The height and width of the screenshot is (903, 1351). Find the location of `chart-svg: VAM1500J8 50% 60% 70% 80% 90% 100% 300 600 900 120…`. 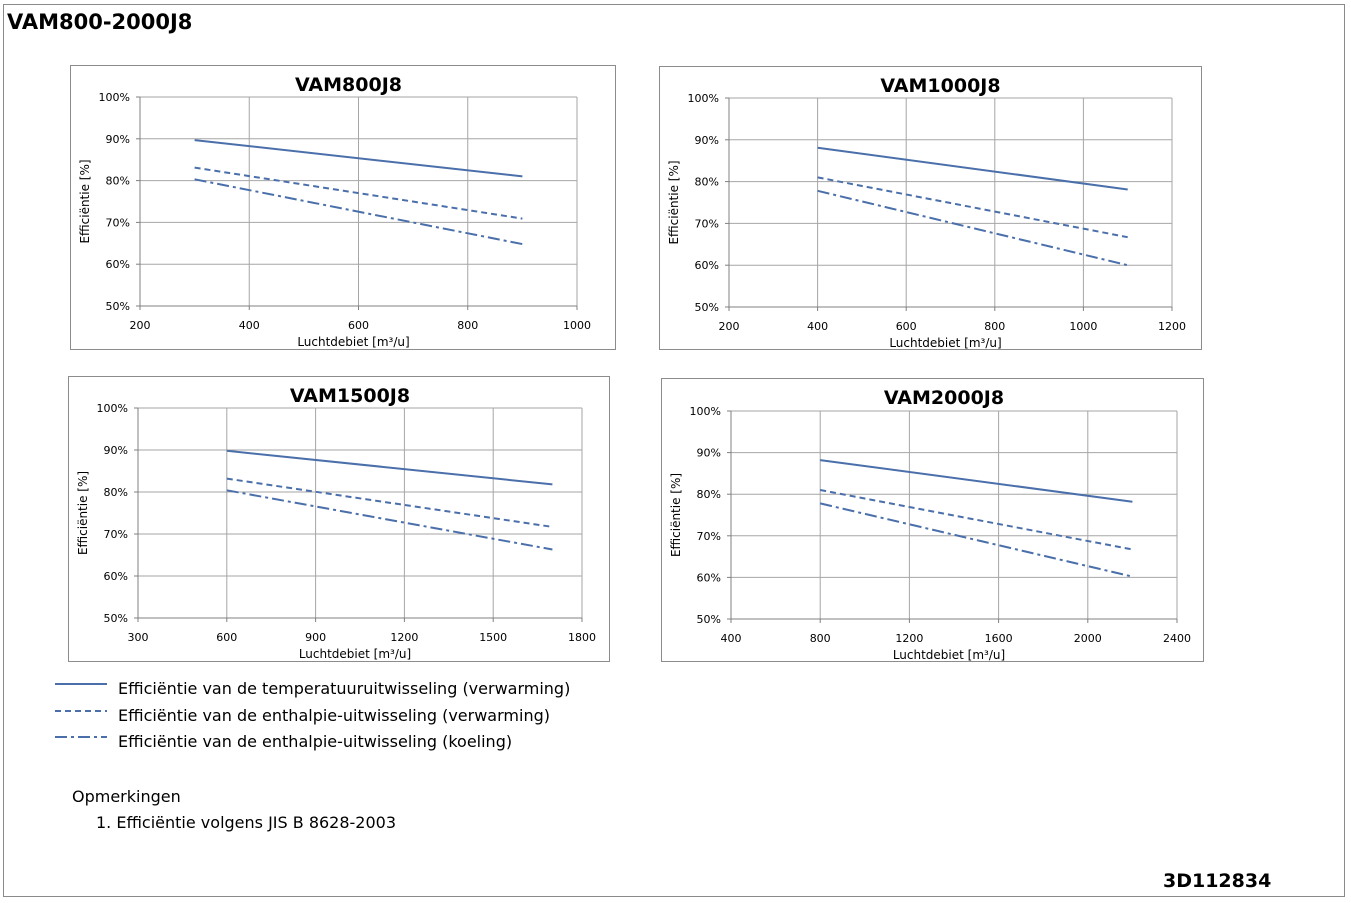

chart-svg: VAM1500J8 50% 60% 70% 80% 90% 100% 300 600 900 120… is located at coordinates (336, 523).